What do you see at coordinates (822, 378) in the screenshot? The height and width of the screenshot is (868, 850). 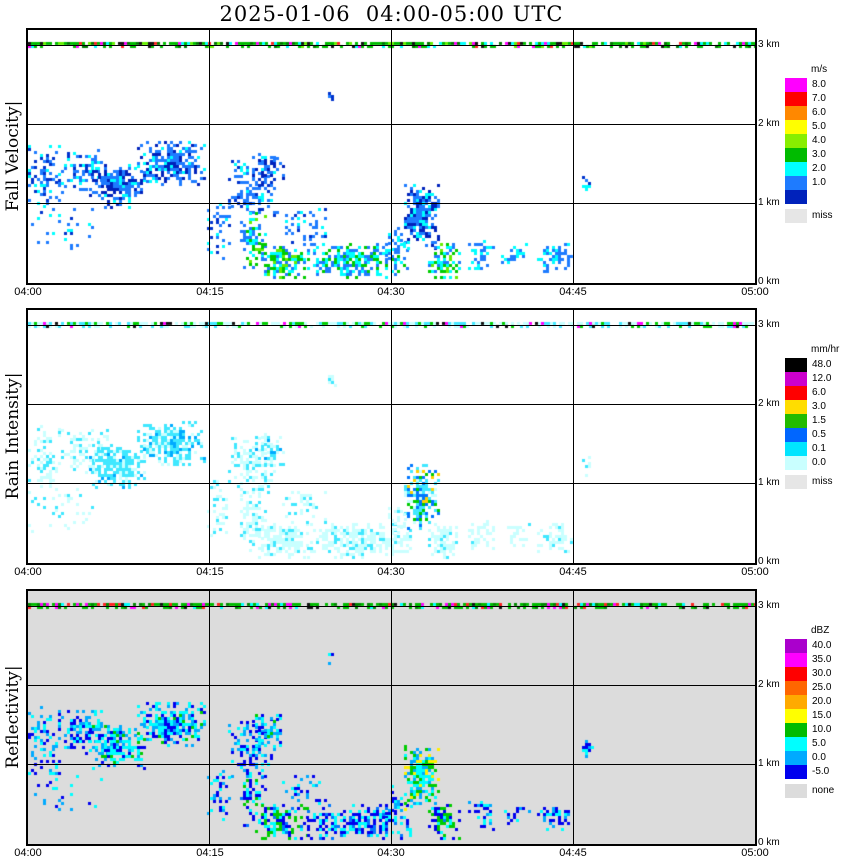 I see `colorbar-segment-label: 12.0` at bounding box center [822, 378].